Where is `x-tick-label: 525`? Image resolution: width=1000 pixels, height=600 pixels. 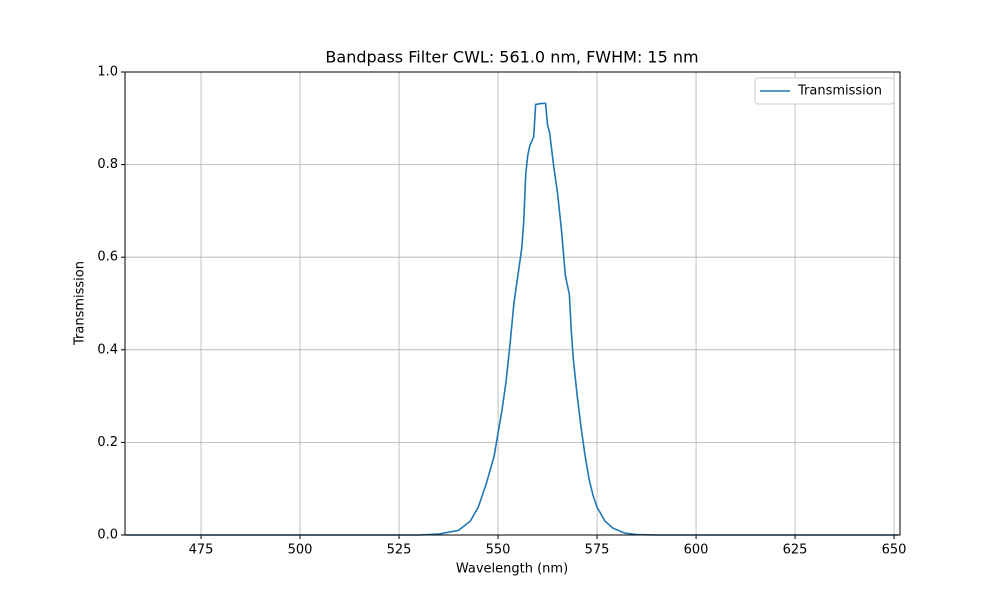 x-tick-label: 525 is located at coordinates (399, 550).